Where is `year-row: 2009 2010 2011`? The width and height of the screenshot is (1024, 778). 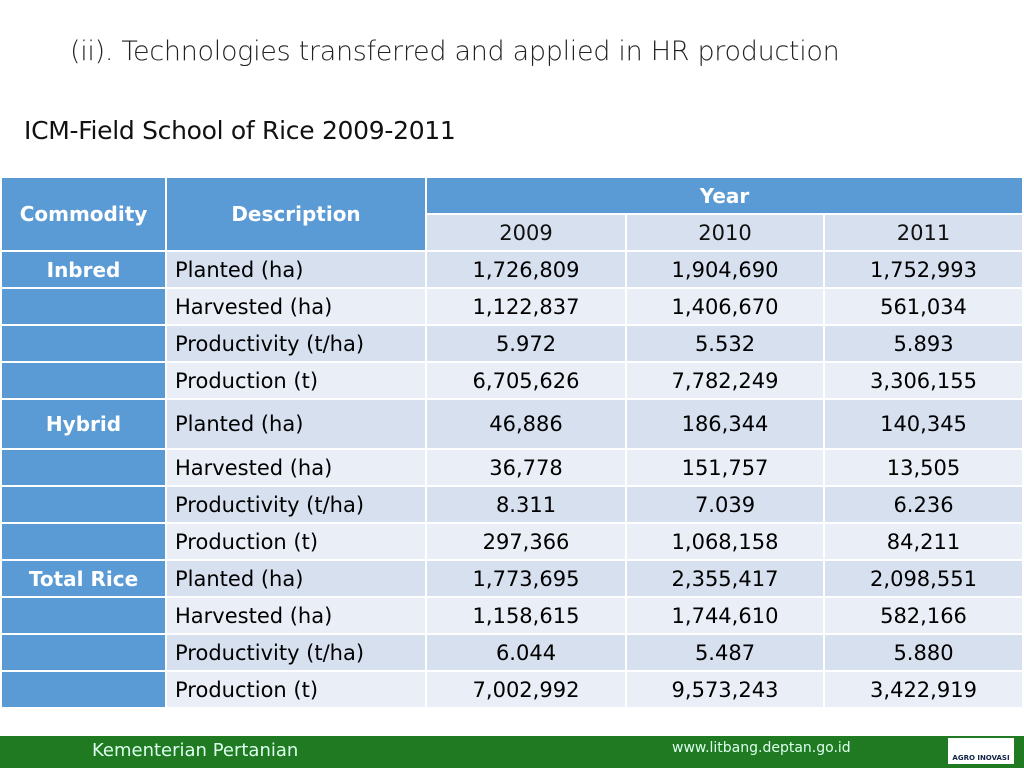 year-row: 2009 2010 2011 is located at coordinates (512, 232).